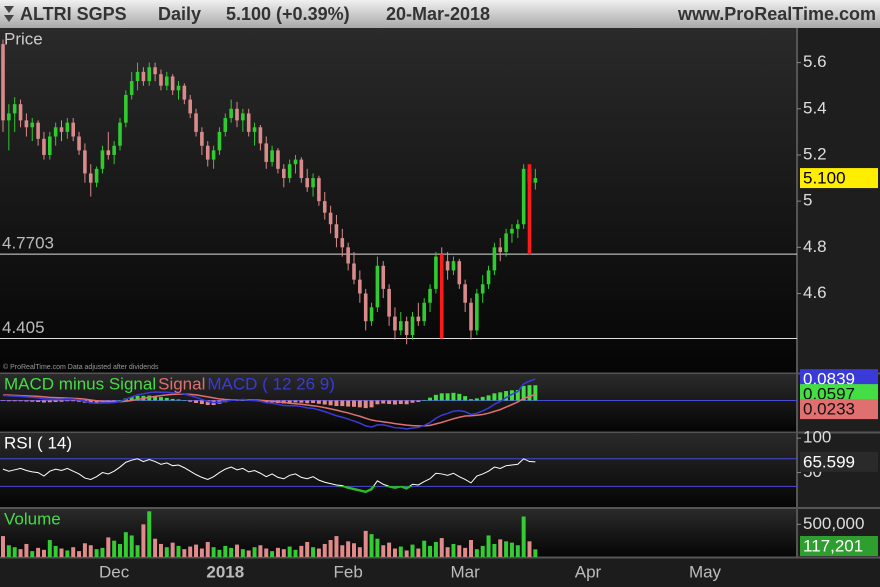 The width and height of the screenshot is (880, 587). Describe the element at coordinates (815, 292) in the screenshot. I see `y-tick-label: 4.6` at that location.